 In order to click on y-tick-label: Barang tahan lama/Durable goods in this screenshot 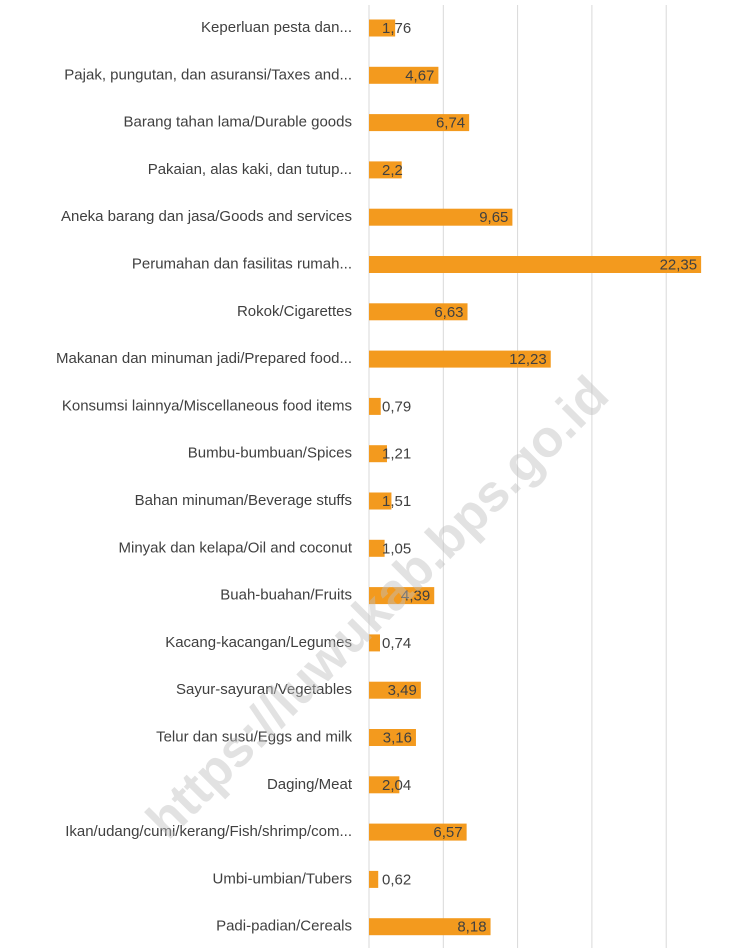, I will do `click(238, 122)`.